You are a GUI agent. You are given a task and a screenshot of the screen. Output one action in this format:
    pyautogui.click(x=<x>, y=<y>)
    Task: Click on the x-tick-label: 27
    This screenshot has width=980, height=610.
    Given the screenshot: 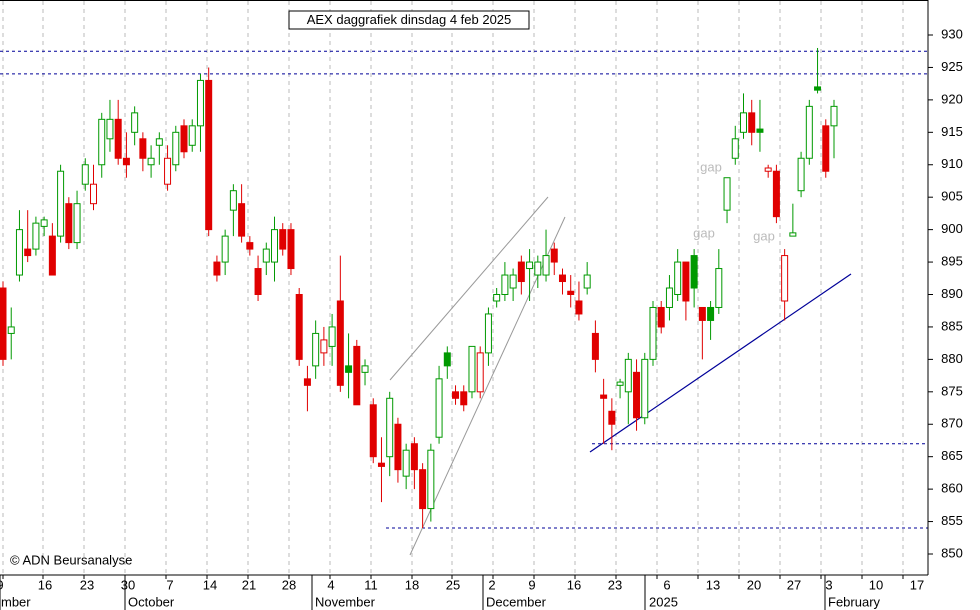 What is the action you would take?
    pyautogui.click(x=794, y=584)
    